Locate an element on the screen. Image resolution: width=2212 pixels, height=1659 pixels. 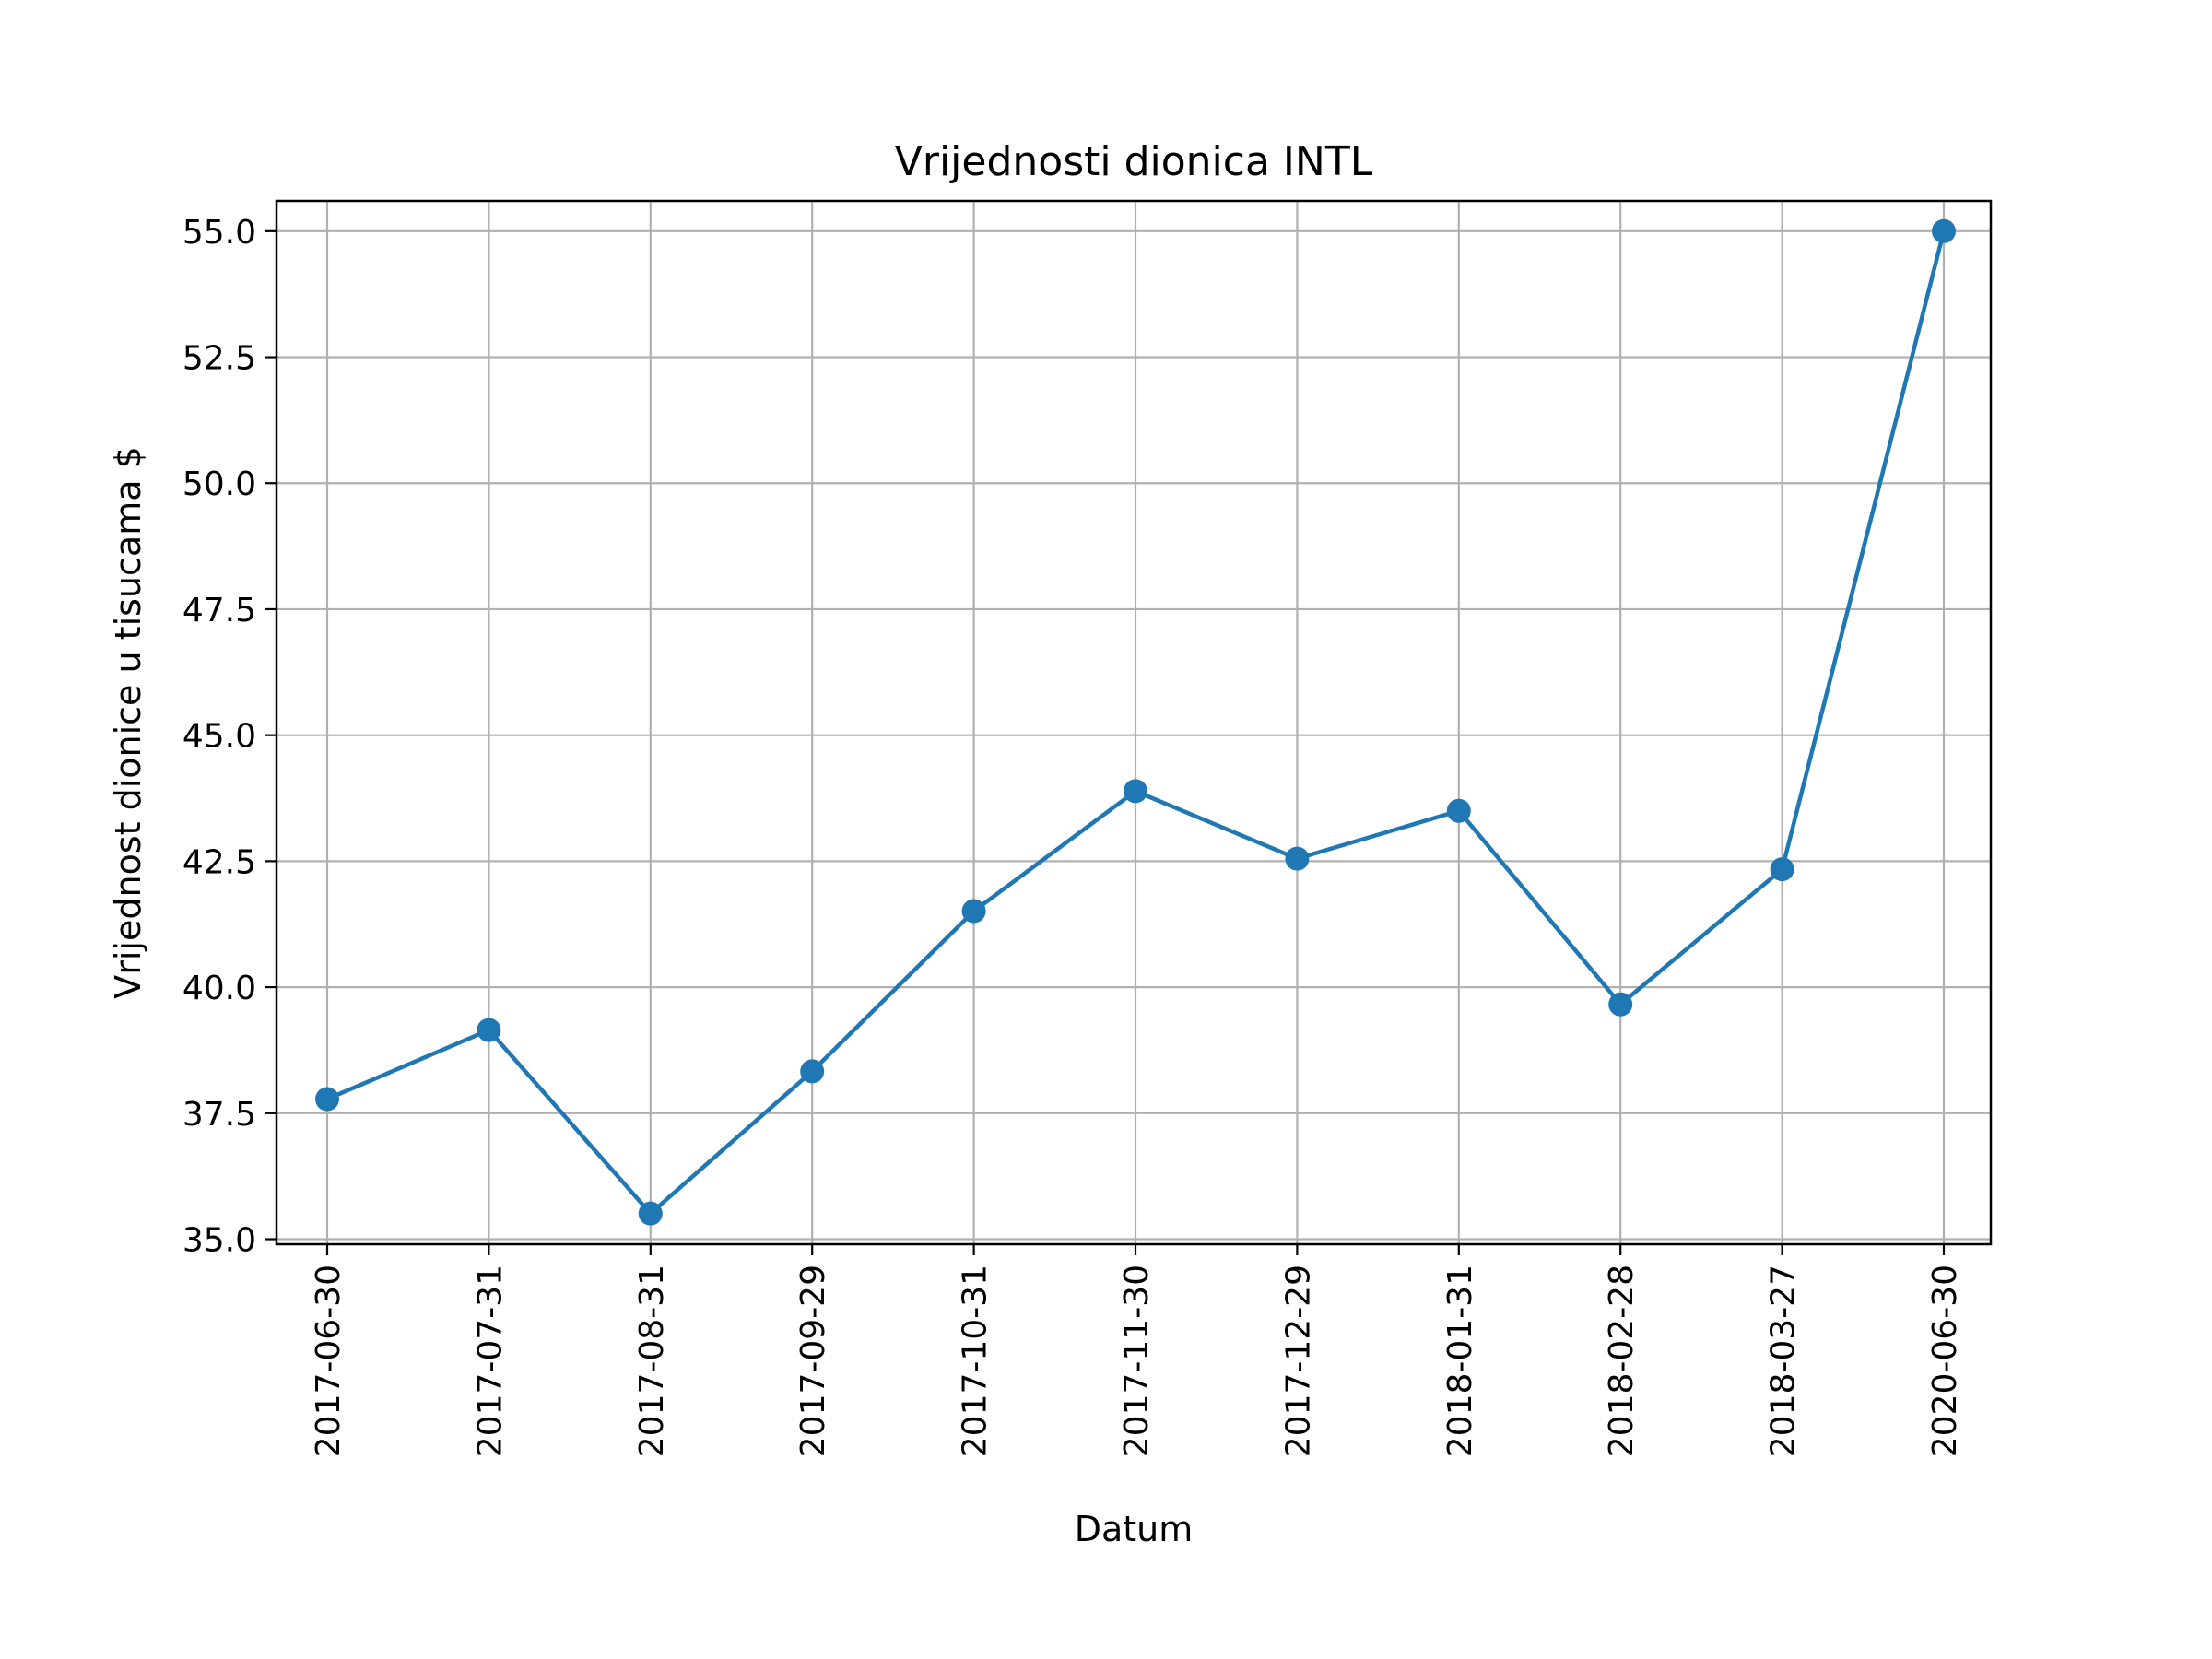
x-tick-label: 2017-10-31 is located at coordinates (975, 1361).